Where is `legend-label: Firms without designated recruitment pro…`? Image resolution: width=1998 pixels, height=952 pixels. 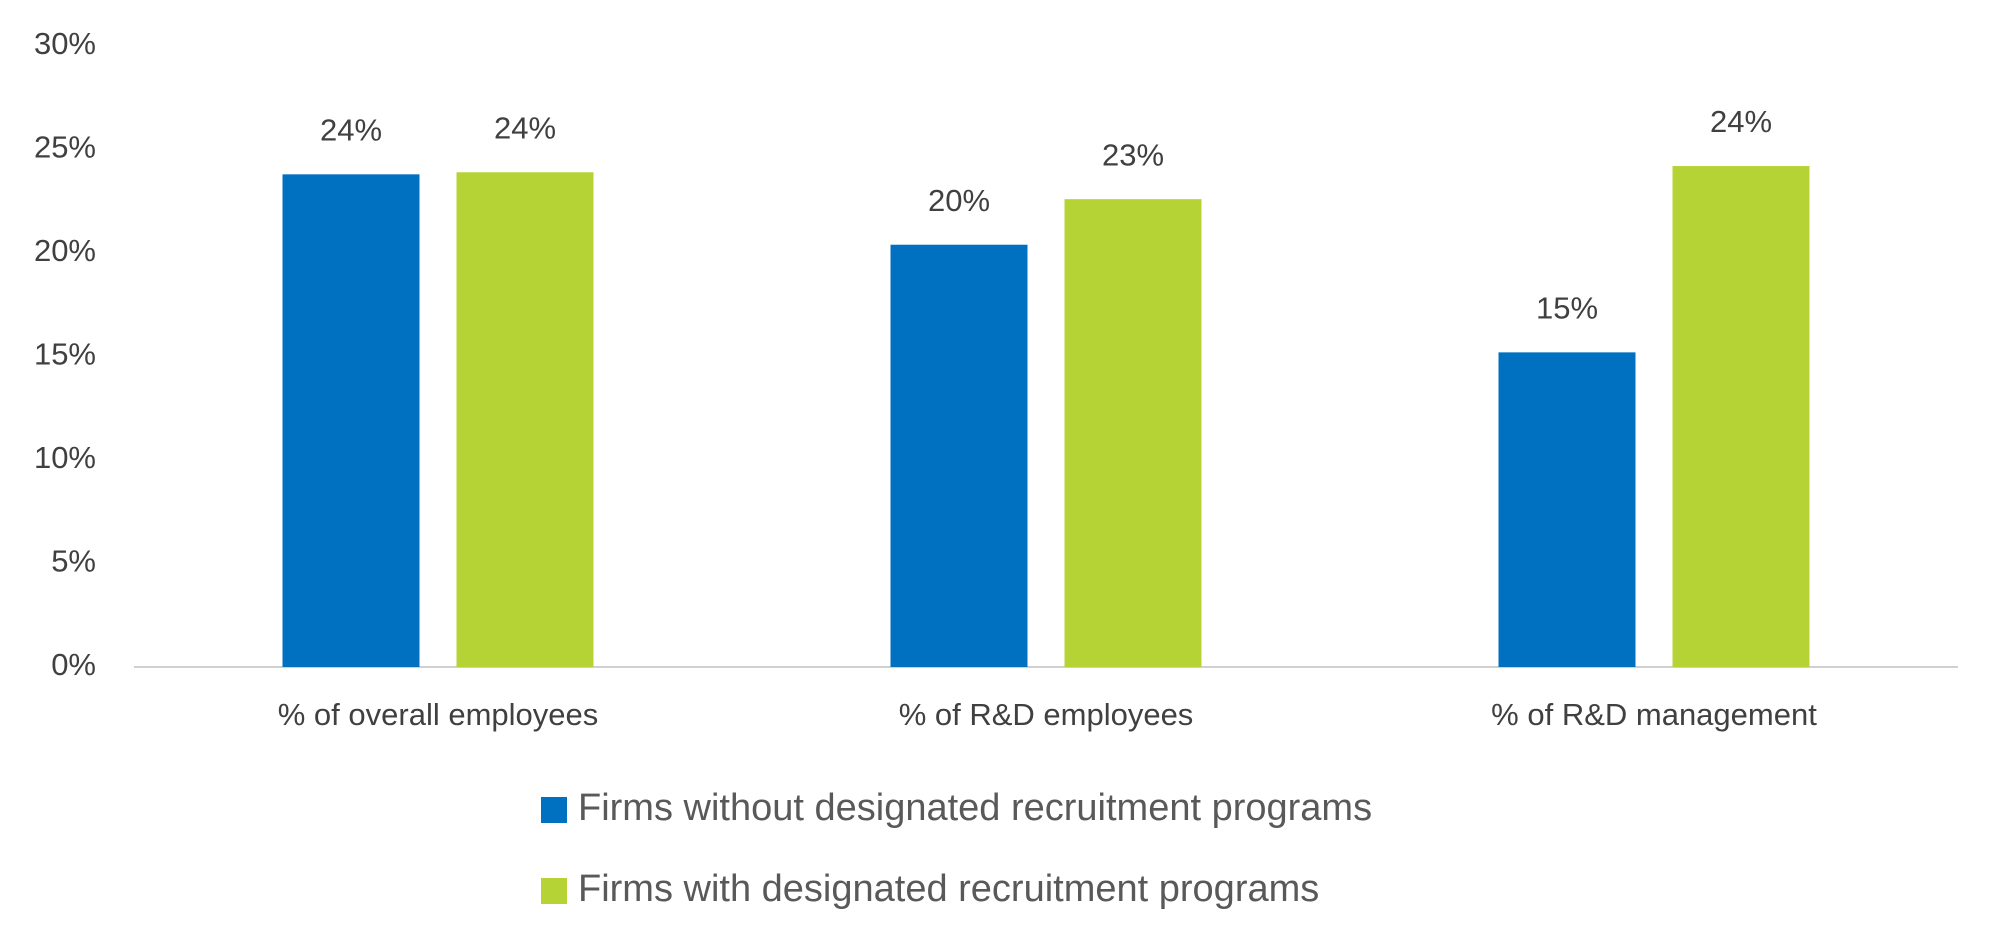
legend-label: Firms without designated recruitment pro… is located at coordinates (975, 808).